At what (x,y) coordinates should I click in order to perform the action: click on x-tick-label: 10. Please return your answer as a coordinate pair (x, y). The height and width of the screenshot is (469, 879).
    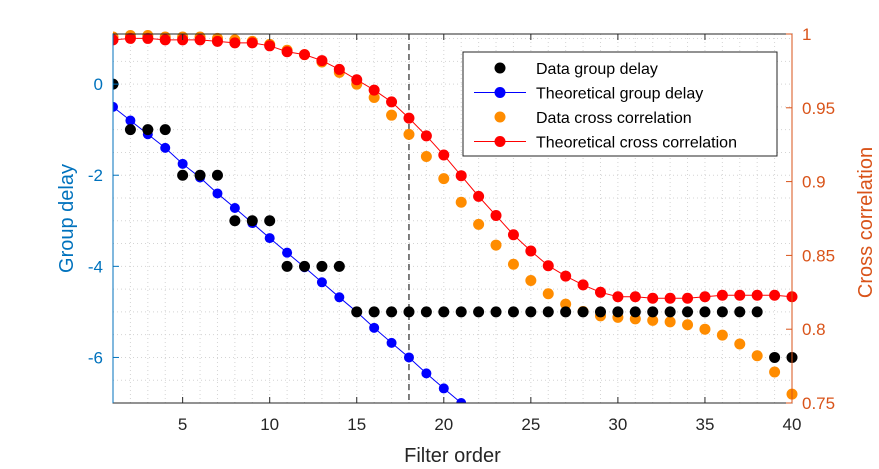
    Looking at the image, I should click on (269, 424).